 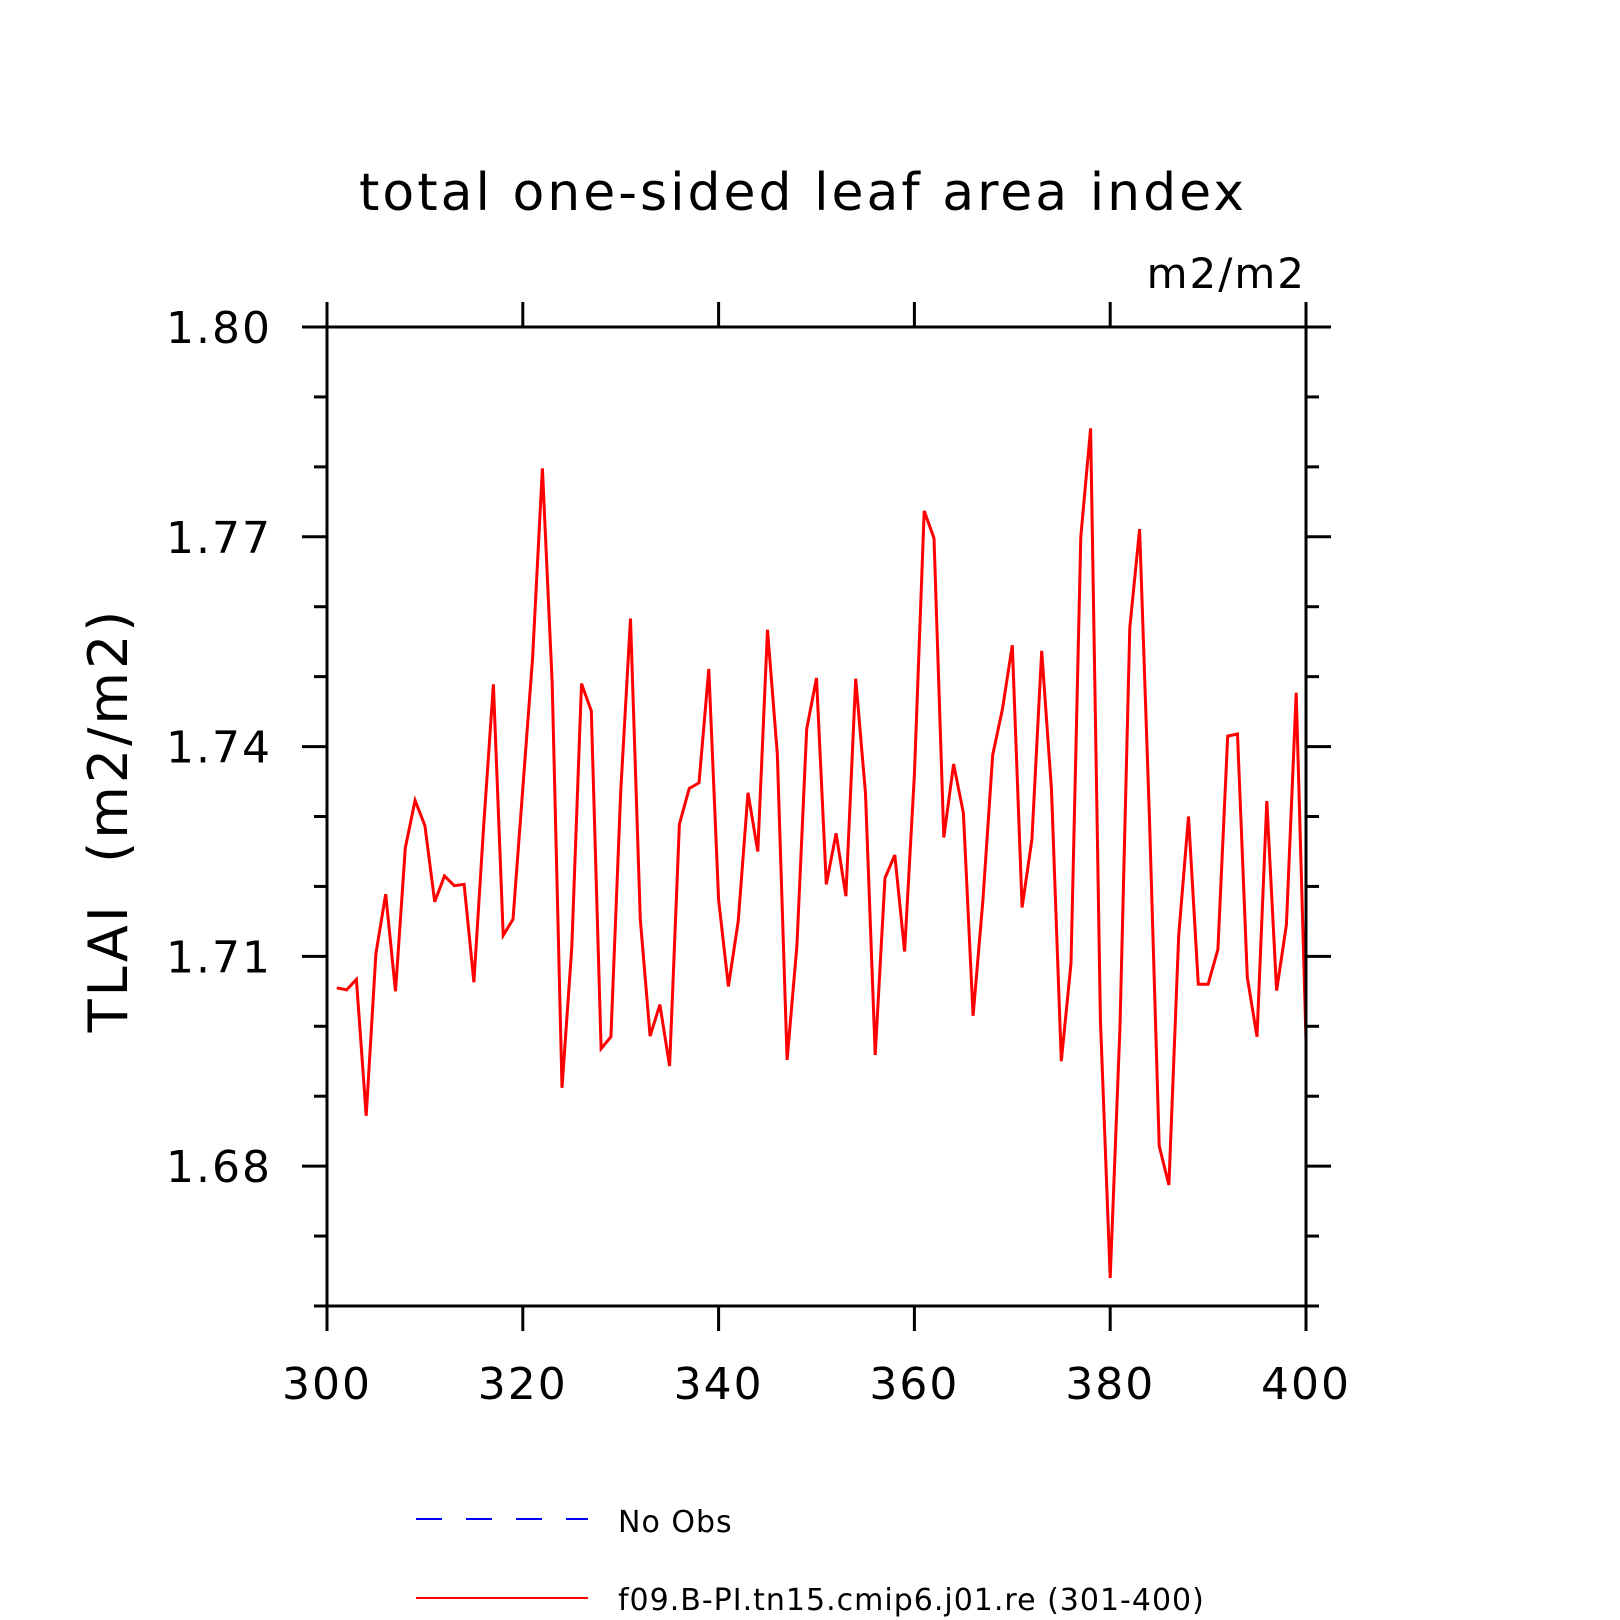 What do you see at coordinates (914, 1384) in the screenshot?
I see `x-tick-label: 360` at bounding box center [914, 1384].